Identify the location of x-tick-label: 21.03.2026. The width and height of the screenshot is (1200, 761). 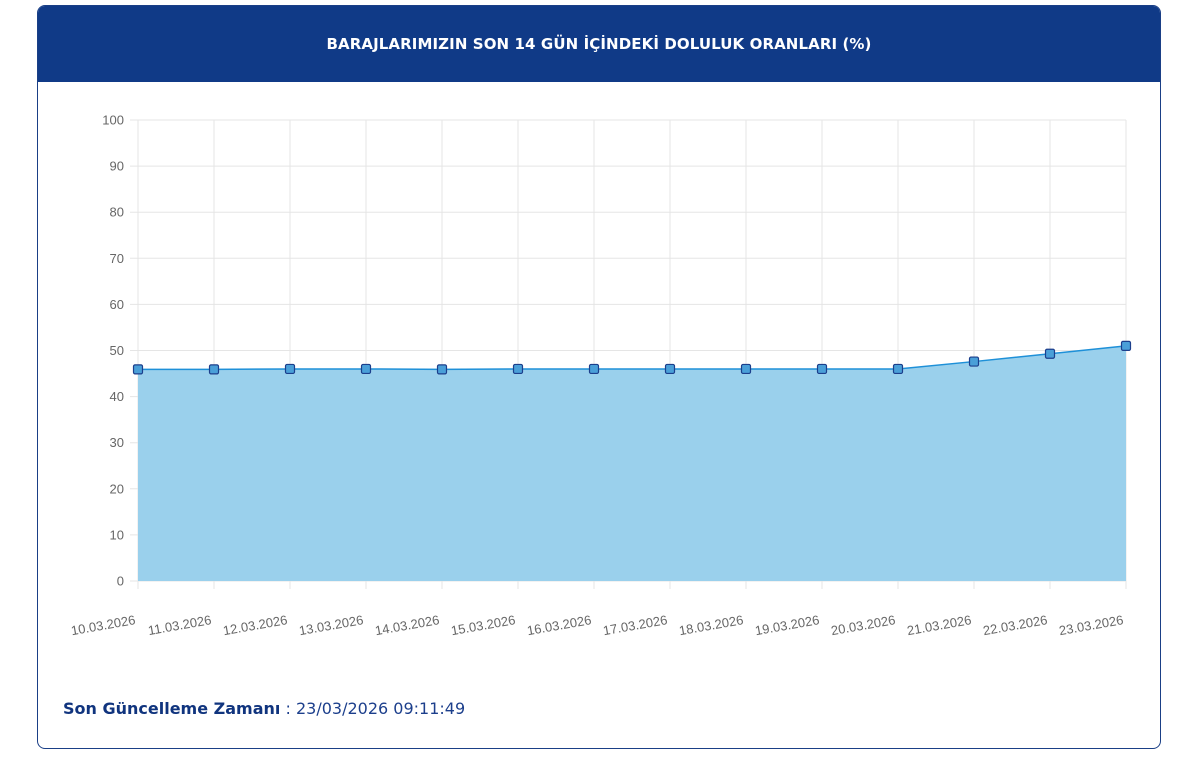
(939, 625).